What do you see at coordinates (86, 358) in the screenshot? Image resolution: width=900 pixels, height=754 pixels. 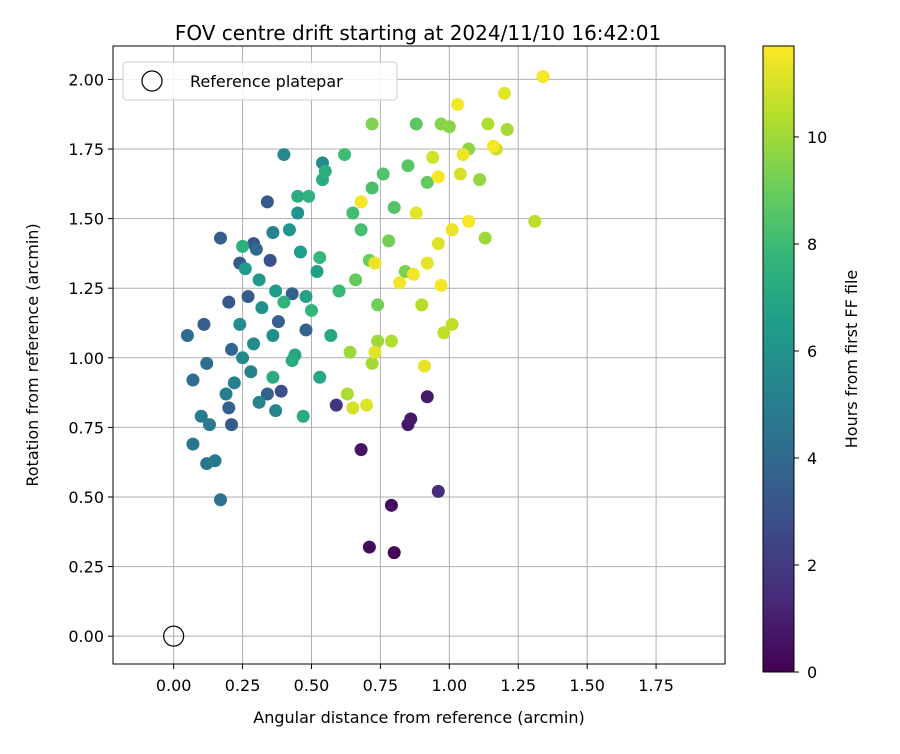 I see `y-tick-label: 1.00` at bounding box center [86, 358].